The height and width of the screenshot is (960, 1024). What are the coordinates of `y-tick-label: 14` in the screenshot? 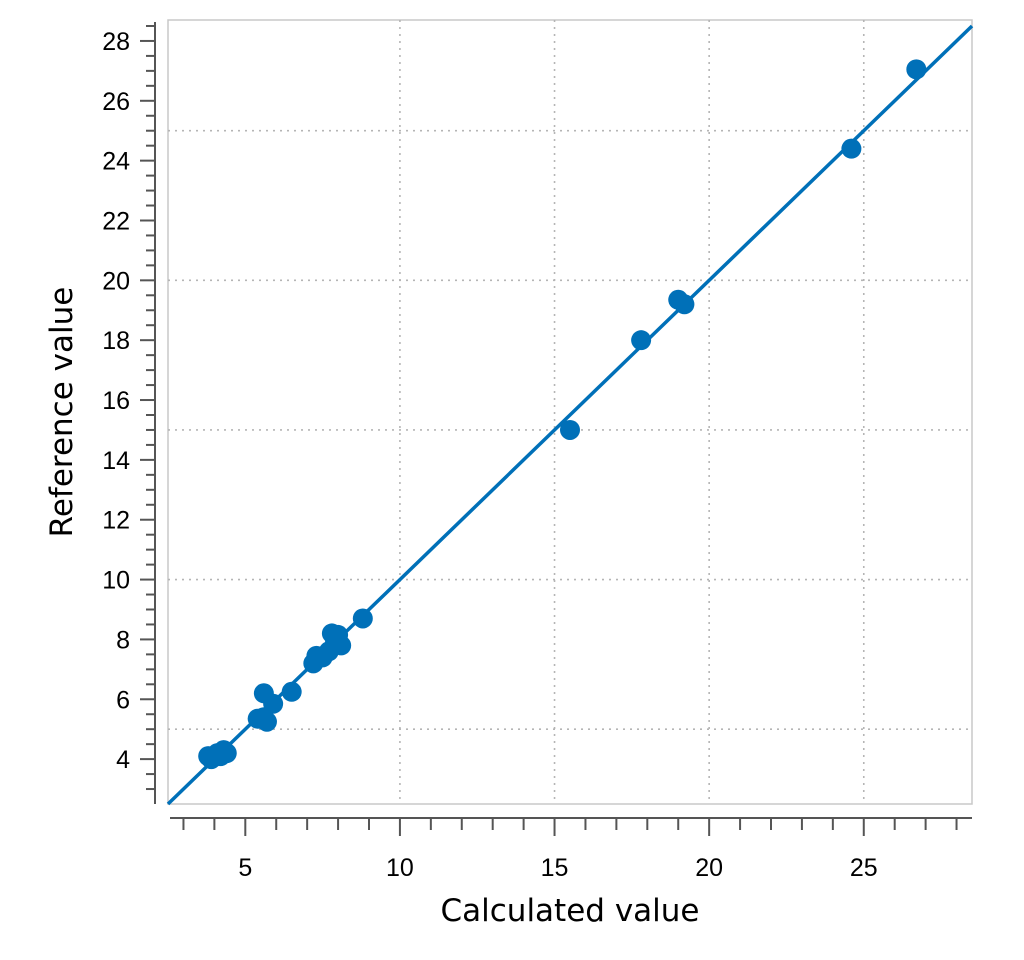 It's located at (116, 461).